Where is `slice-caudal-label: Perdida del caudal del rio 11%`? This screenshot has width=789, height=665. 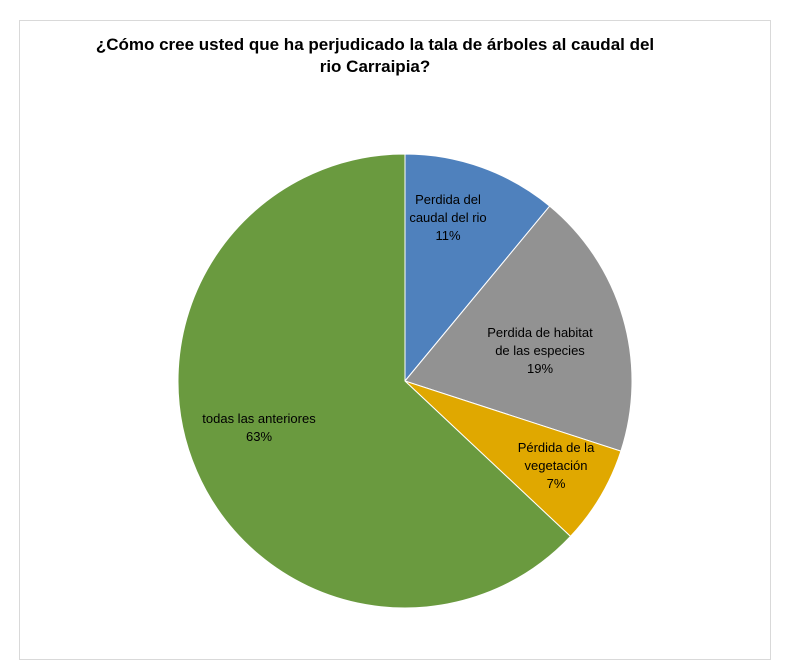
slice-caudal-label: Perdida del caudal del rio 11% is located at coordinates (447, 217).